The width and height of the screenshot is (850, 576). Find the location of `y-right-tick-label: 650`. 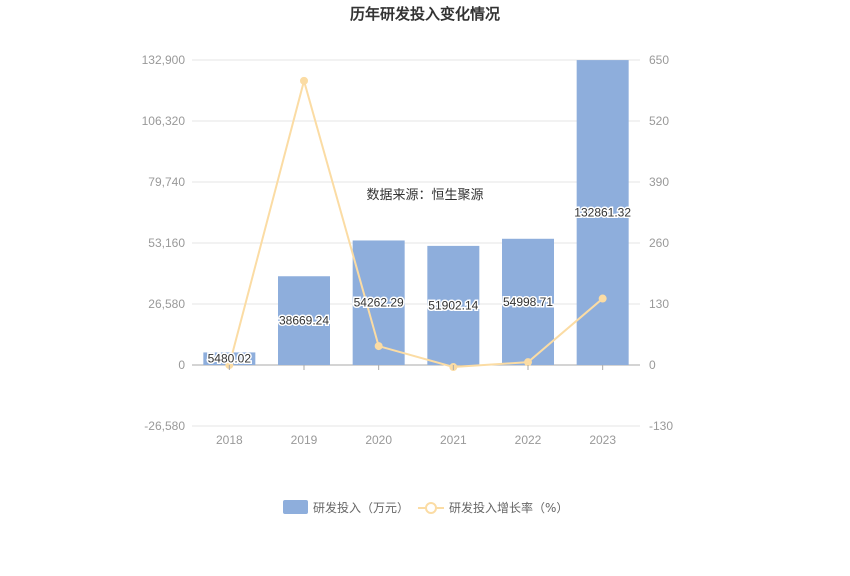

y-right-tick-label: 650 is located at coordinates (659, 60).